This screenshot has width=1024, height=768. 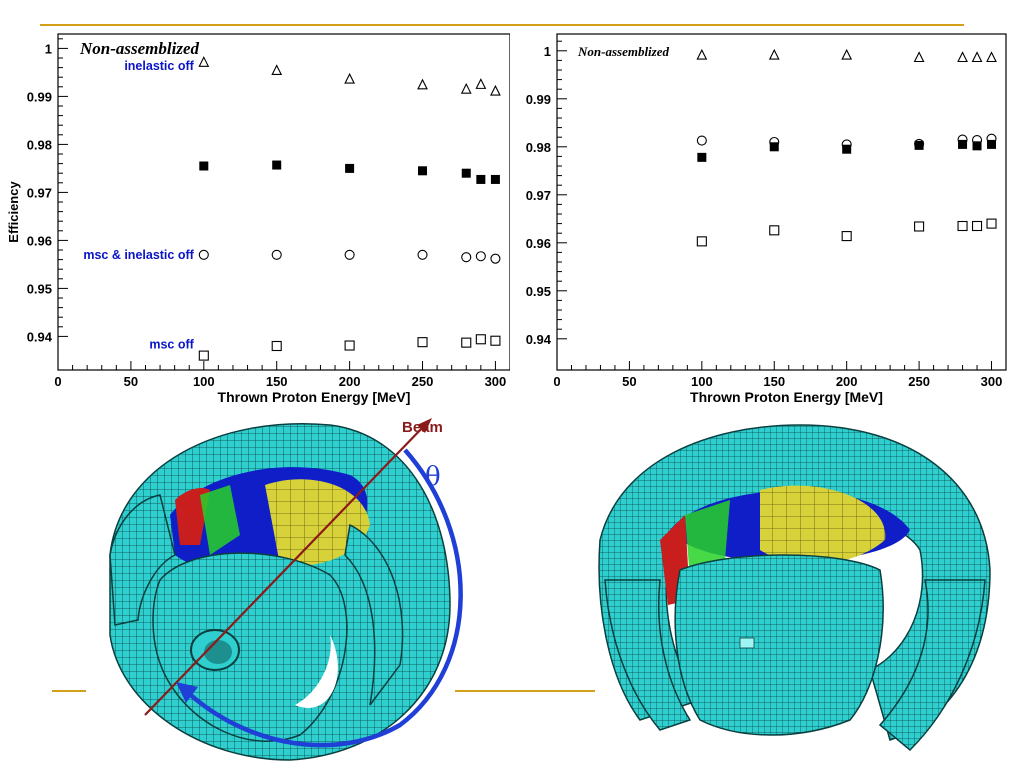 I want to click on y-tick-label: 1, so click(x=48, y=48).